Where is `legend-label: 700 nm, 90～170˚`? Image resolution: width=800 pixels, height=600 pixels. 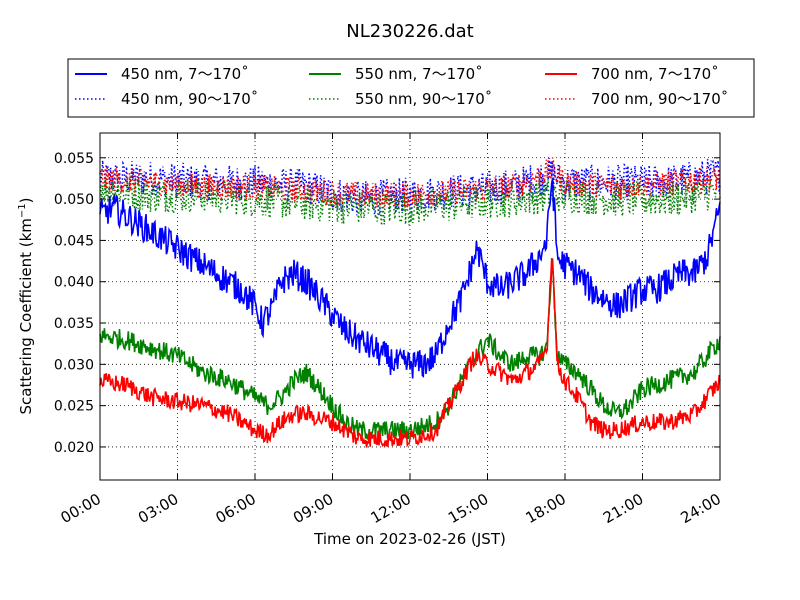
legend-label: 700 nm, 90～170˚ is located at coordinates (659, 99).